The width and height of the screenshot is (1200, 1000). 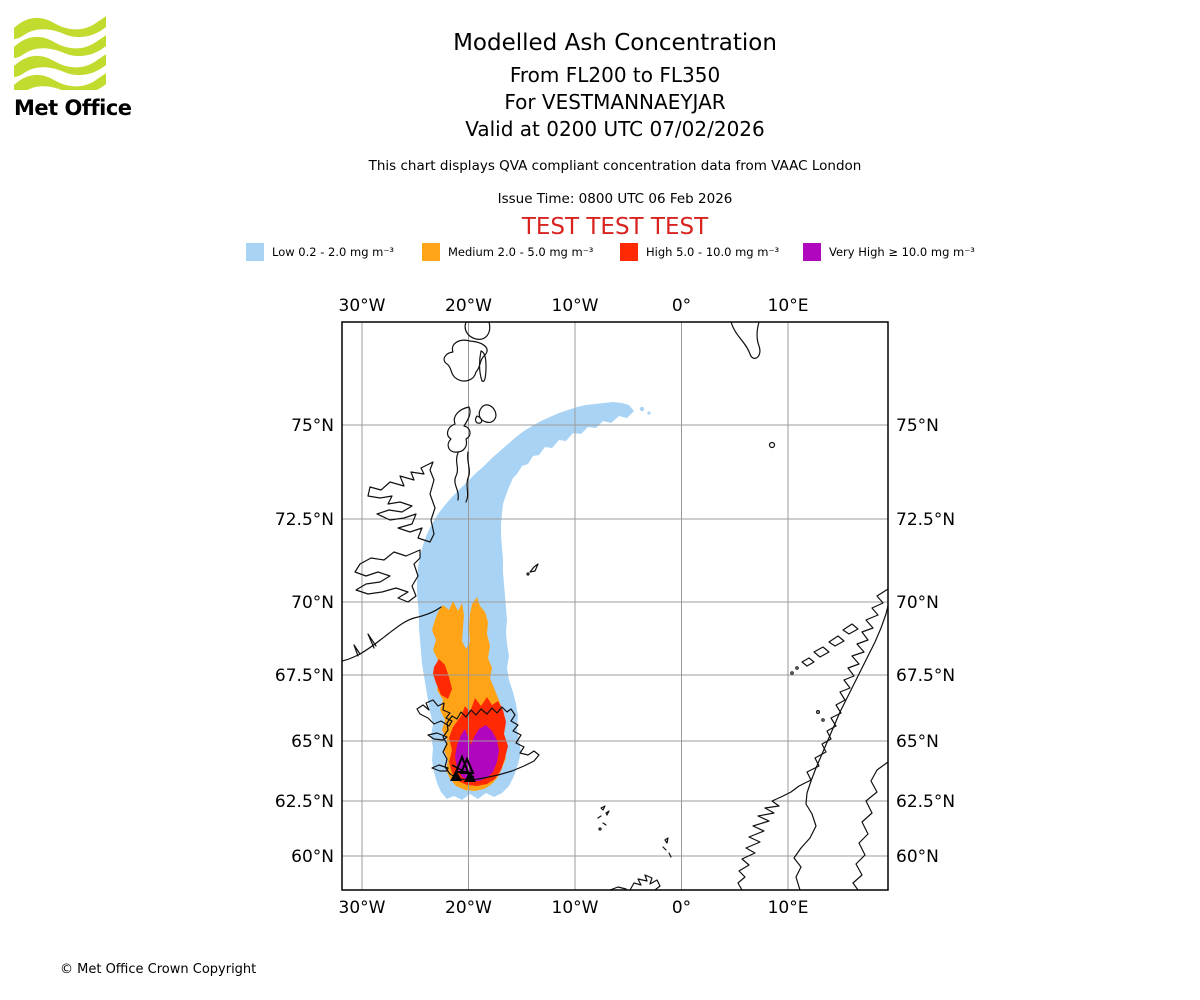 I want to click on copyright-text: © Met Office Crown Copyright, so click(x=158, y=969).